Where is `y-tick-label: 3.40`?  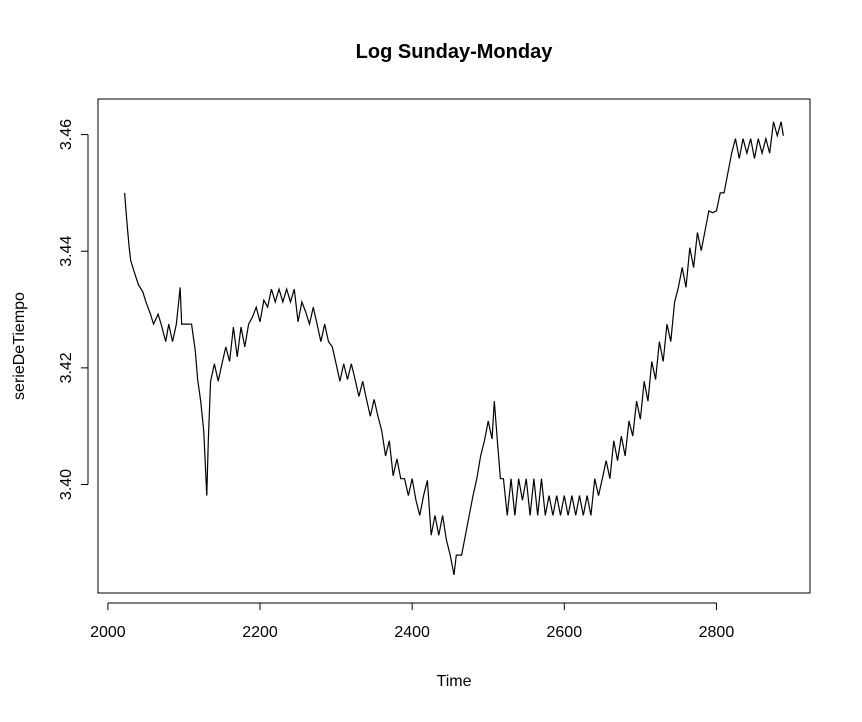
y-tick-label: 3.40 is located at coordinates (66, 484).